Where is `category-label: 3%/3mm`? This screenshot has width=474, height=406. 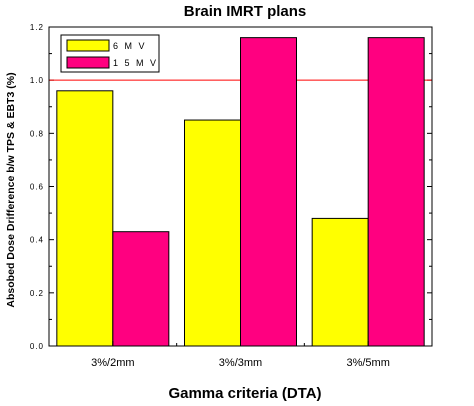 category-label: 3%/3mm is located at coordinates (240, 363).